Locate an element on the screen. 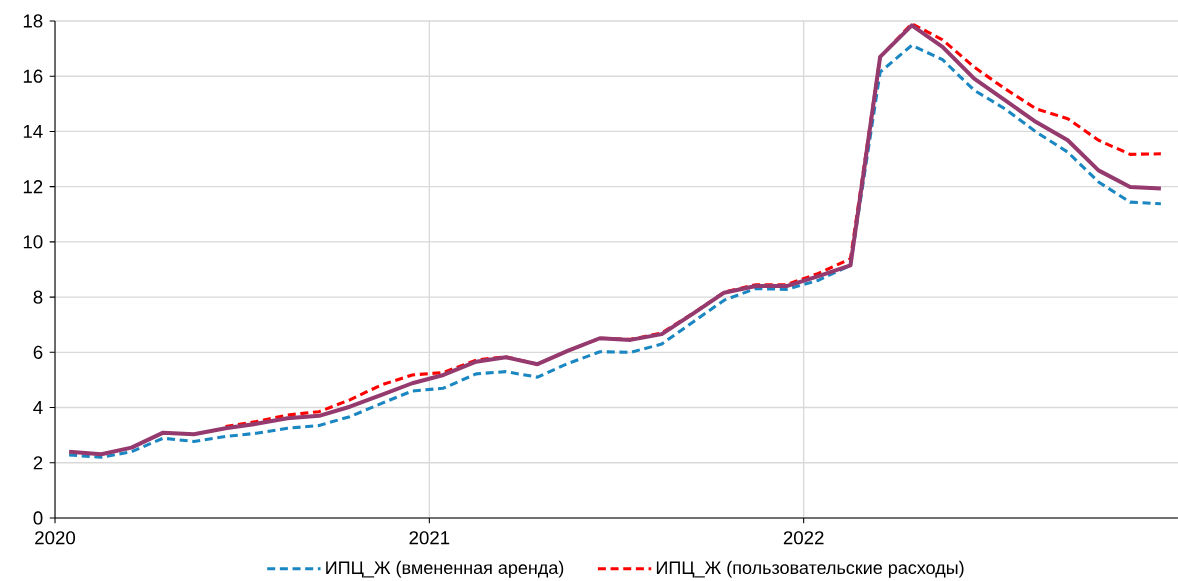 The width and height of the screenshot is (1178, 581). y-tick-label: 16 is located at coordinates (33, 76).